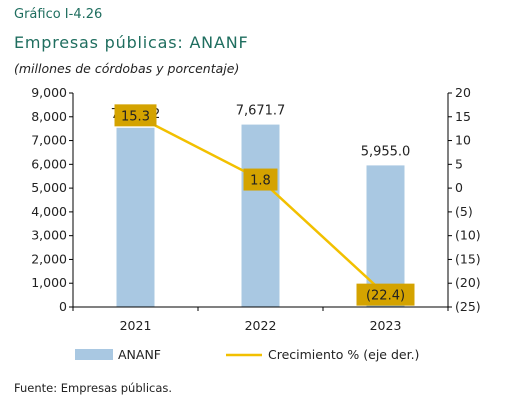  What do you see at coordinates (49, 116) in the screenshot?
I see `y-left-tick-label: 8,000` at bounding box center [49, 116].